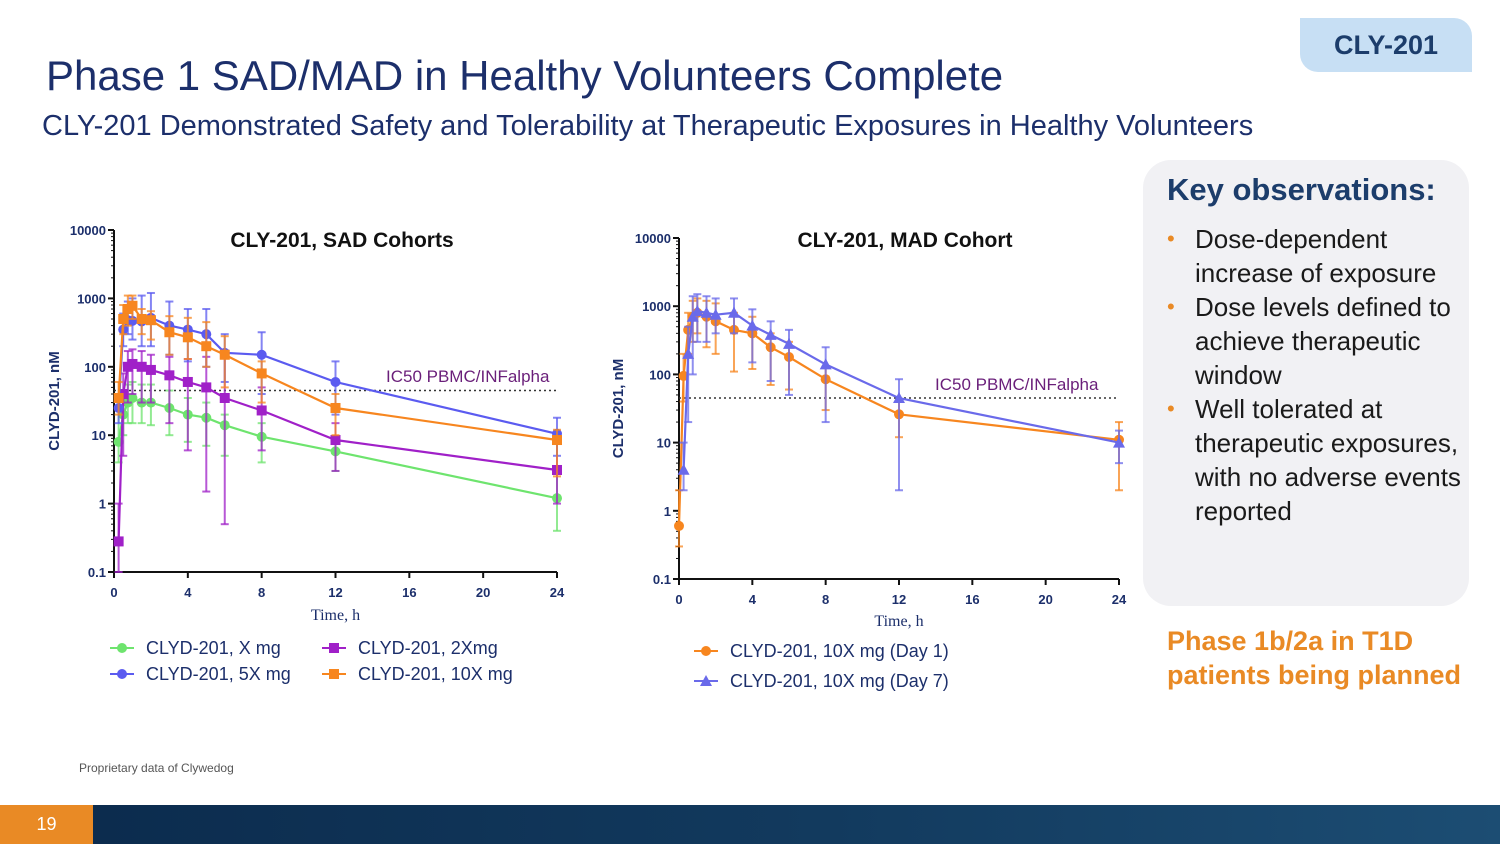 The image size is (1500, 844). I want to click on legend-label: CLYD-201, 10X mg (Day 1), so click(839, 651).